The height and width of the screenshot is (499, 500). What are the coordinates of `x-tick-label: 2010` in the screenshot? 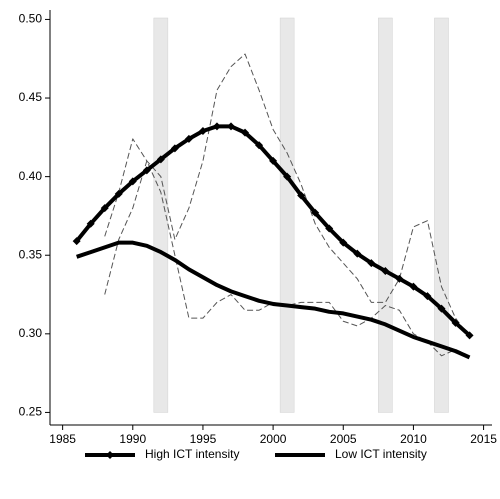 It's located at (413, 439).